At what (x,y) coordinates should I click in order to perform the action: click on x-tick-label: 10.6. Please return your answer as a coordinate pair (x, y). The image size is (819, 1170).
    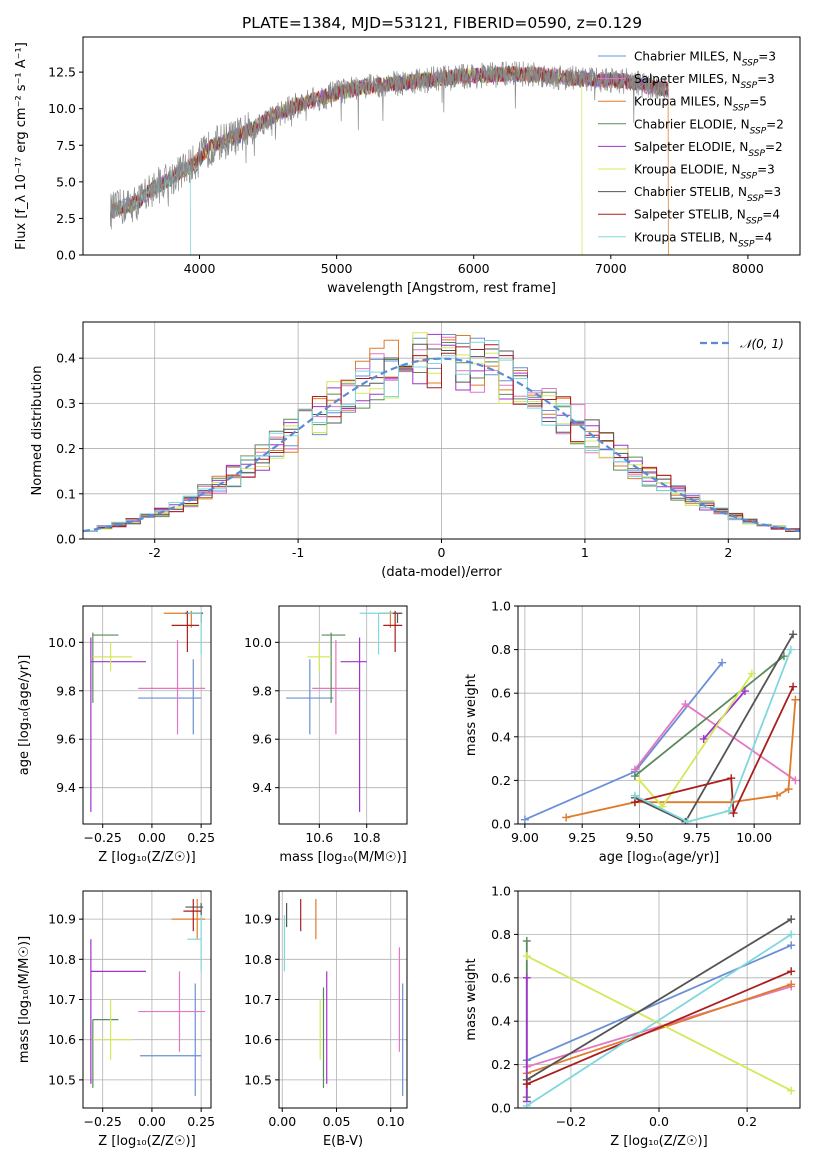
    Looking at the image, I should click on (319, 837).